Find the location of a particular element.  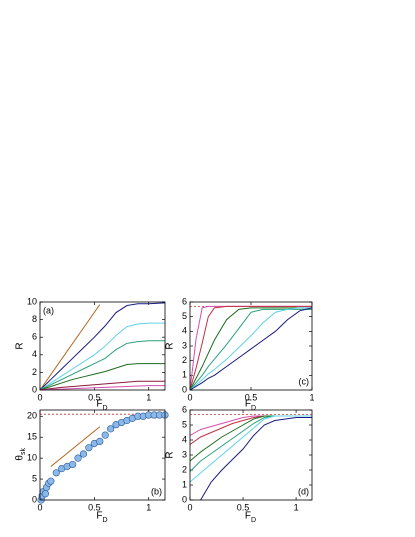

y-axis-label-sub: sk is located at coordinates (23, 452).